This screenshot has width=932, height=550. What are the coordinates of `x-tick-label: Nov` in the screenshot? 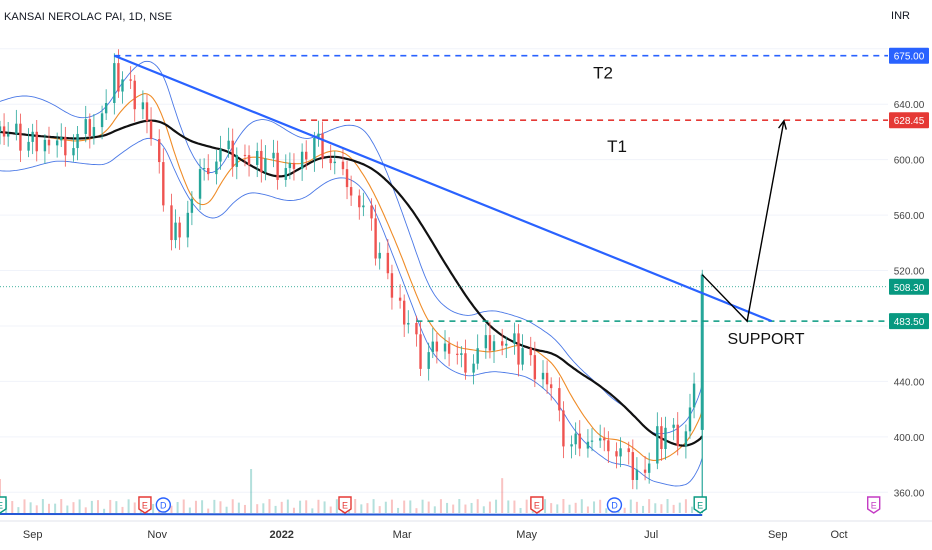 It's located at (157, 535).